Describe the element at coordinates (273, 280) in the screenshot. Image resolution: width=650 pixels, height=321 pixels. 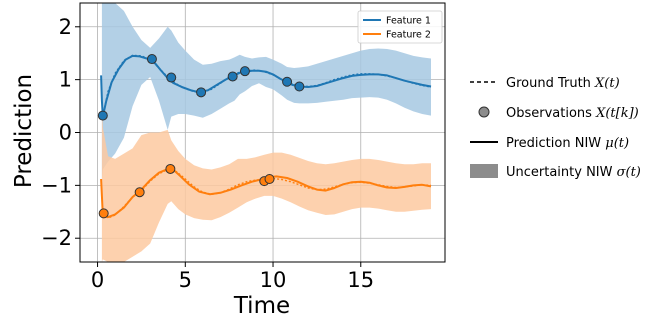
I see `x-tick-label: 10` at that location.